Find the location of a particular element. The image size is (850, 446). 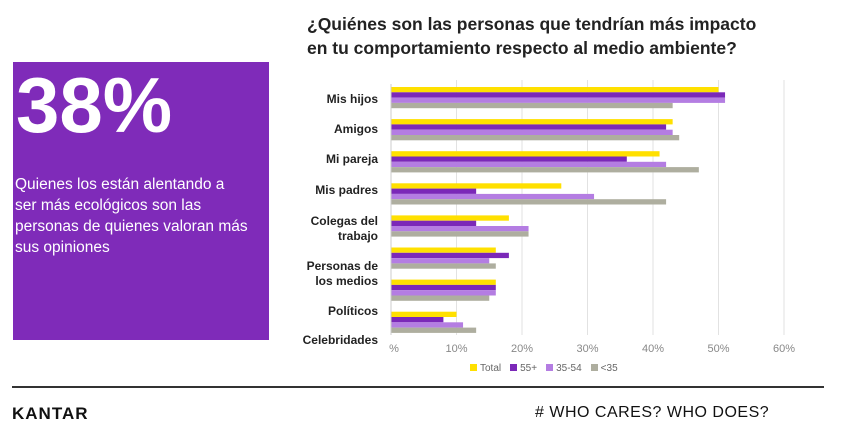

x-tick-label: 40% is located at coordinates (653, 349).